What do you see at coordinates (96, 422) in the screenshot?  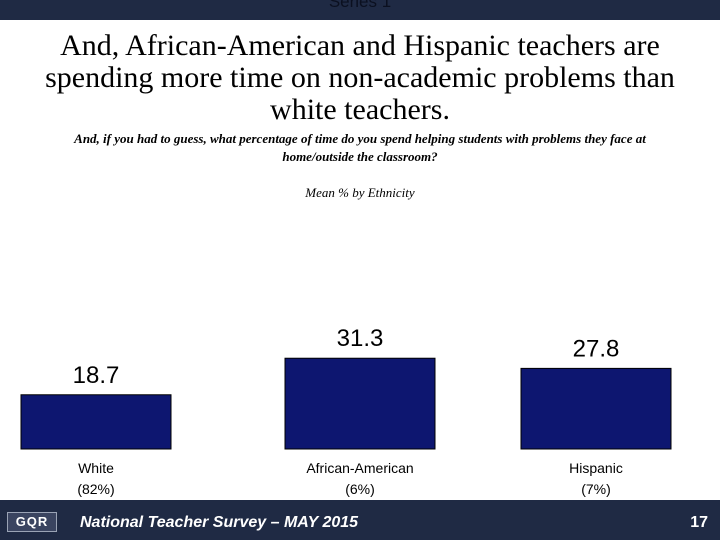 I see `bar-white` at bounding box center [96, 422].